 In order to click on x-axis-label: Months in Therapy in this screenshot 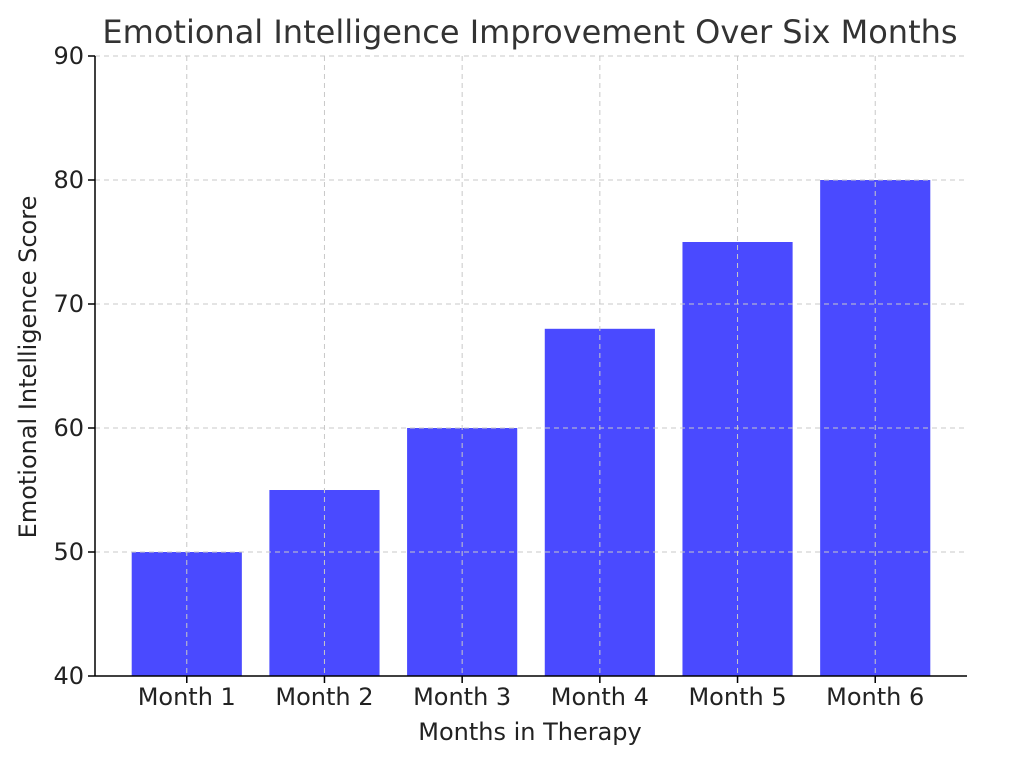, I will do `click(530, 732)`.